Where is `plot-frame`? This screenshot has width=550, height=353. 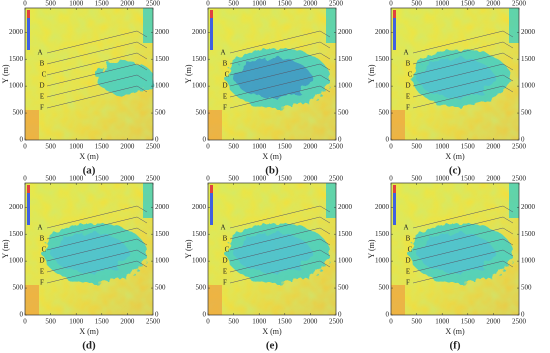
plot-frame is located at coordinates (89, 249).